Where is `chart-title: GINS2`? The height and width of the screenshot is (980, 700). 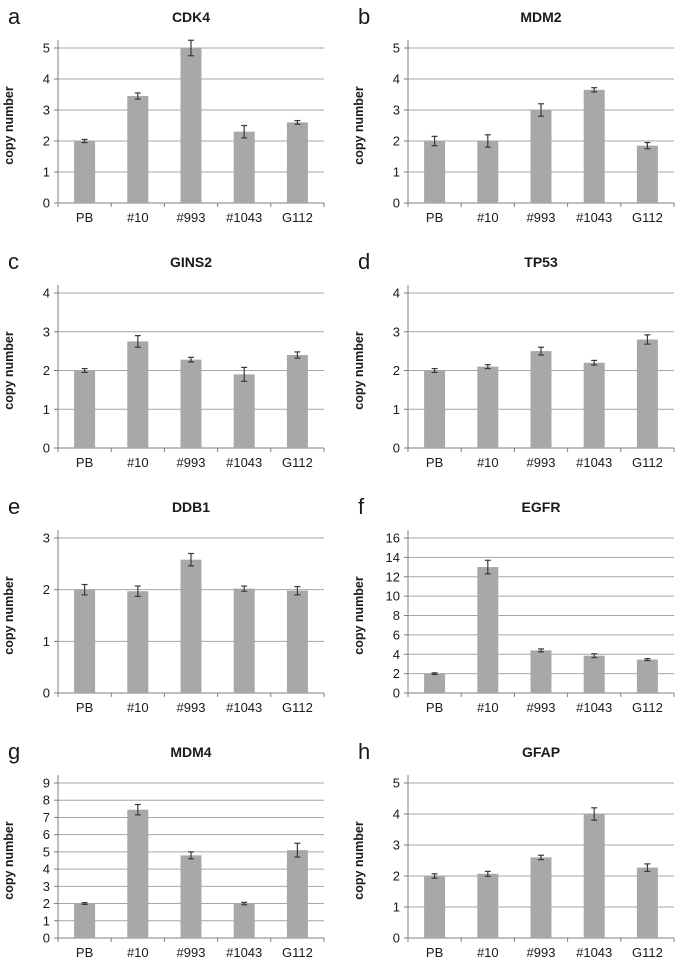 chart-title: GINS2 is located at coordinates (191, 262).